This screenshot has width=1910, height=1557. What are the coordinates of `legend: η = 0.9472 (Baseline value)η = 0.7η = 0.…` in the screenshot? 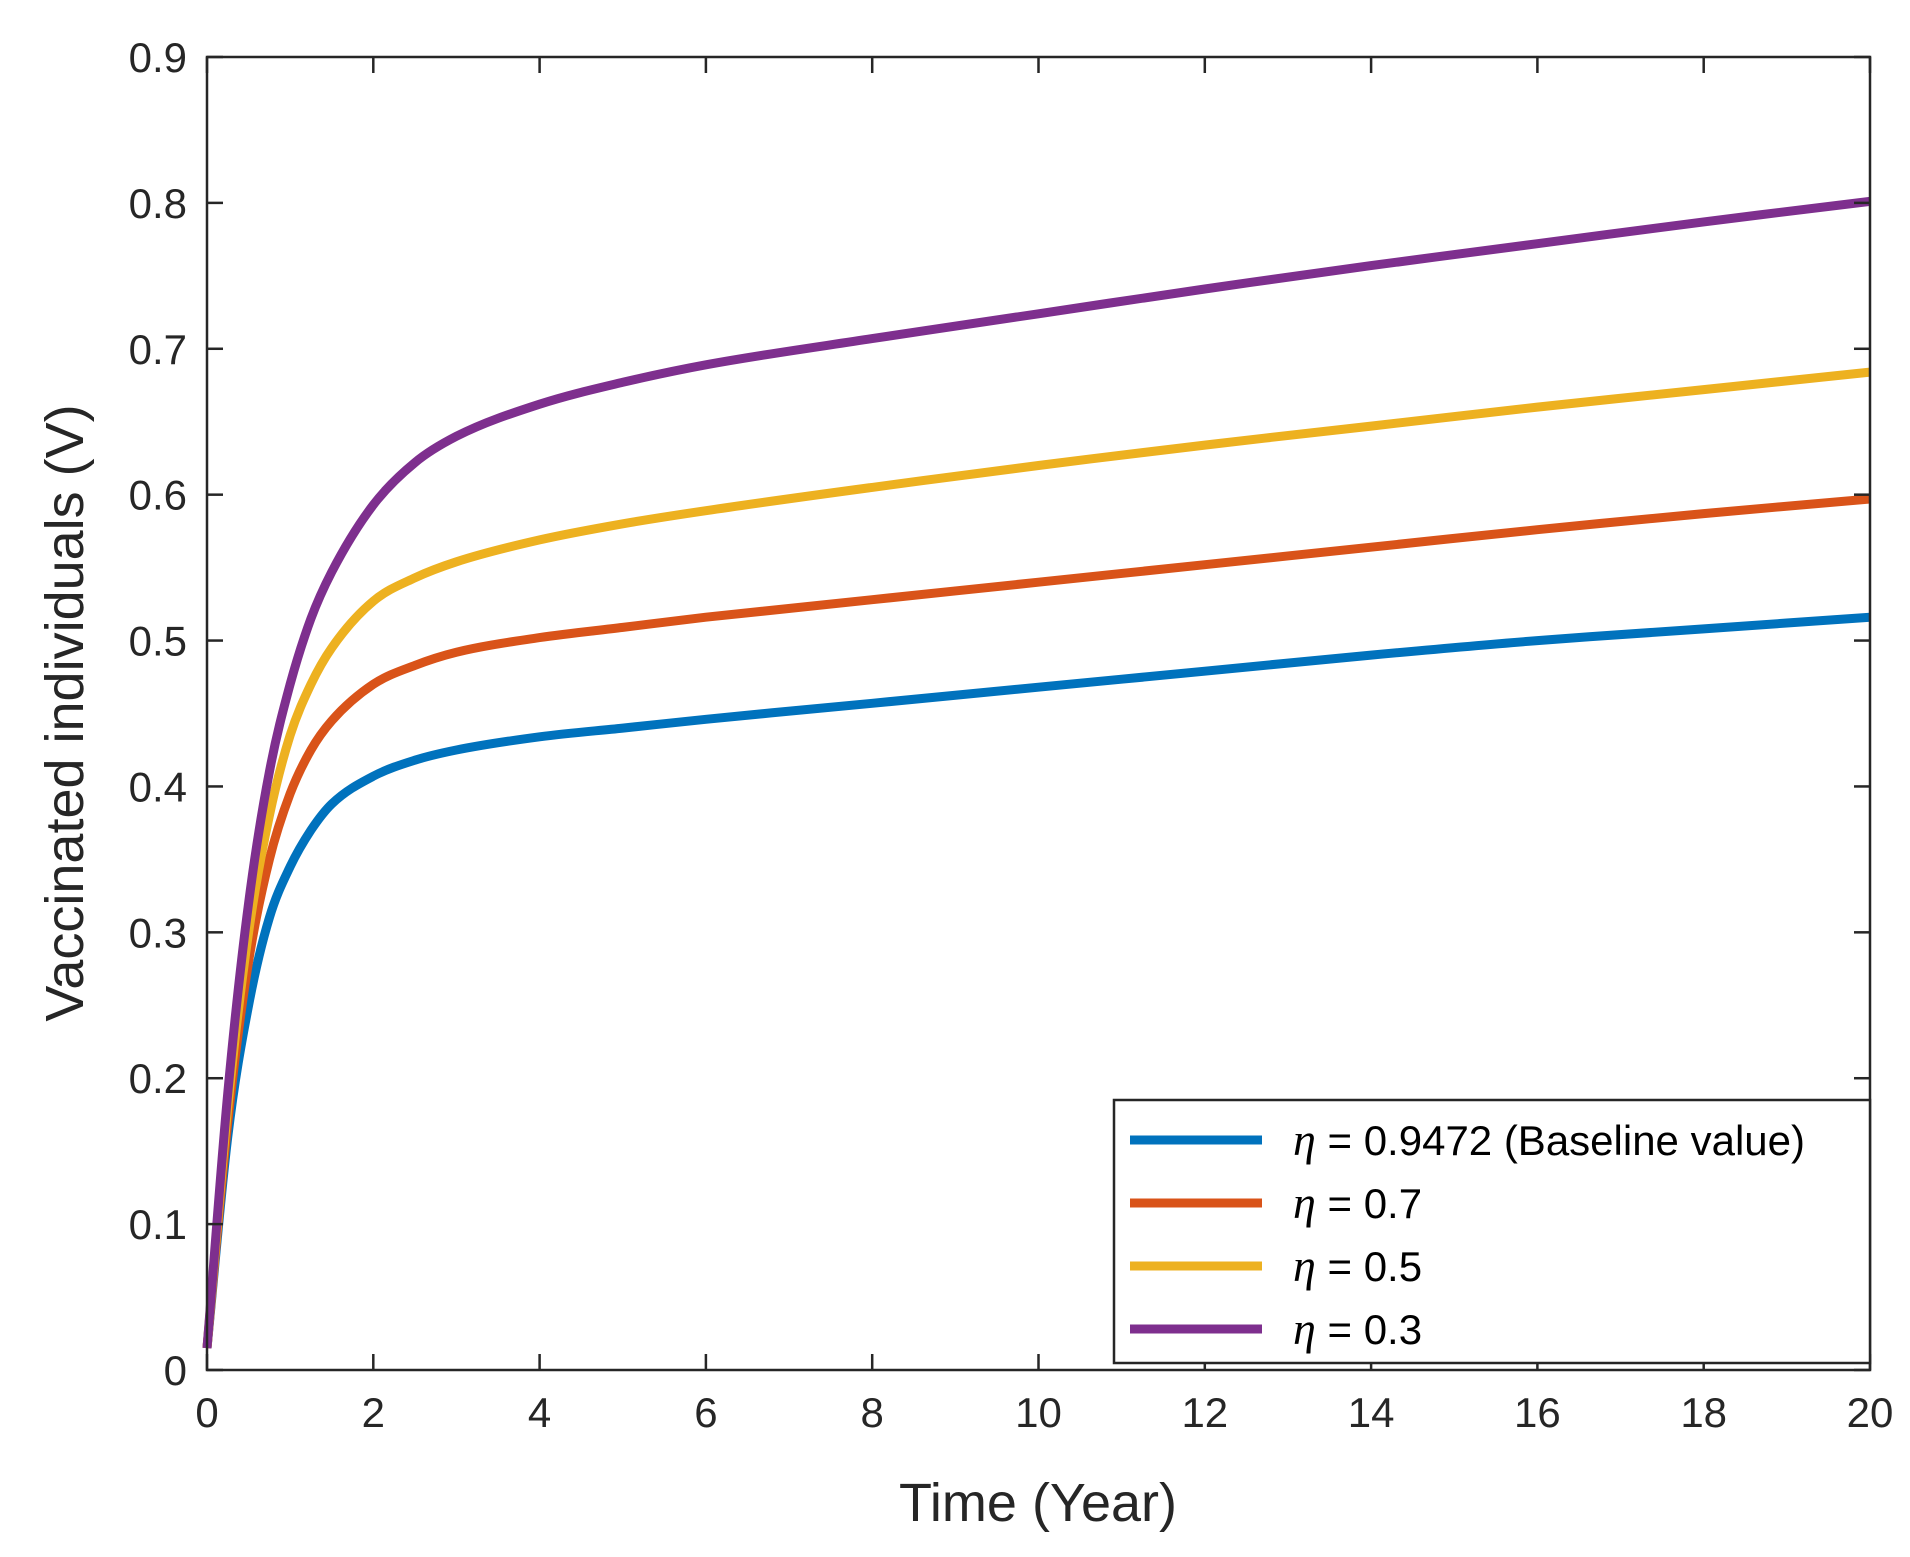 It's located at (1492, 1231).